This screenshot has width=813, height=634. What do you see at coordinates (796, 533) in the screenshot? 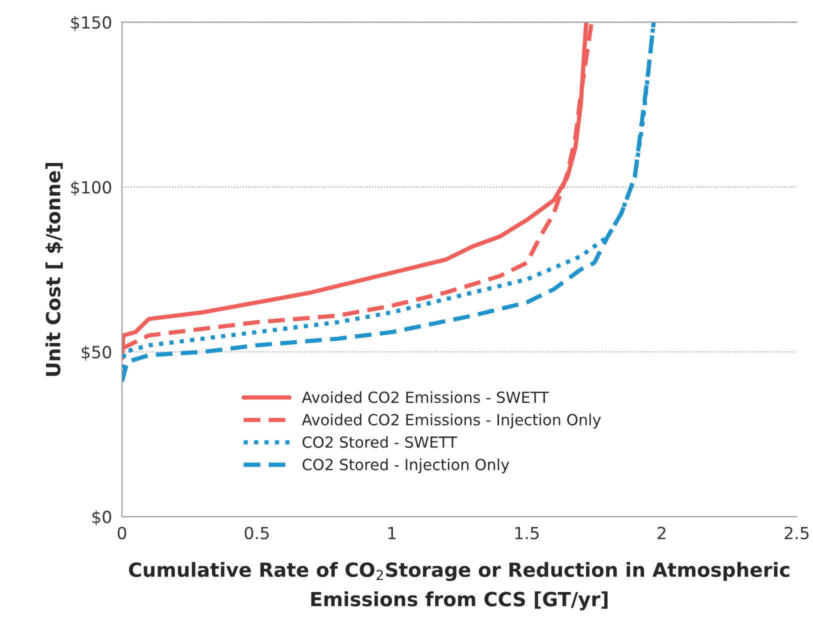
I see `x-tick-label: 2.5` at bounding box center [796, 533].